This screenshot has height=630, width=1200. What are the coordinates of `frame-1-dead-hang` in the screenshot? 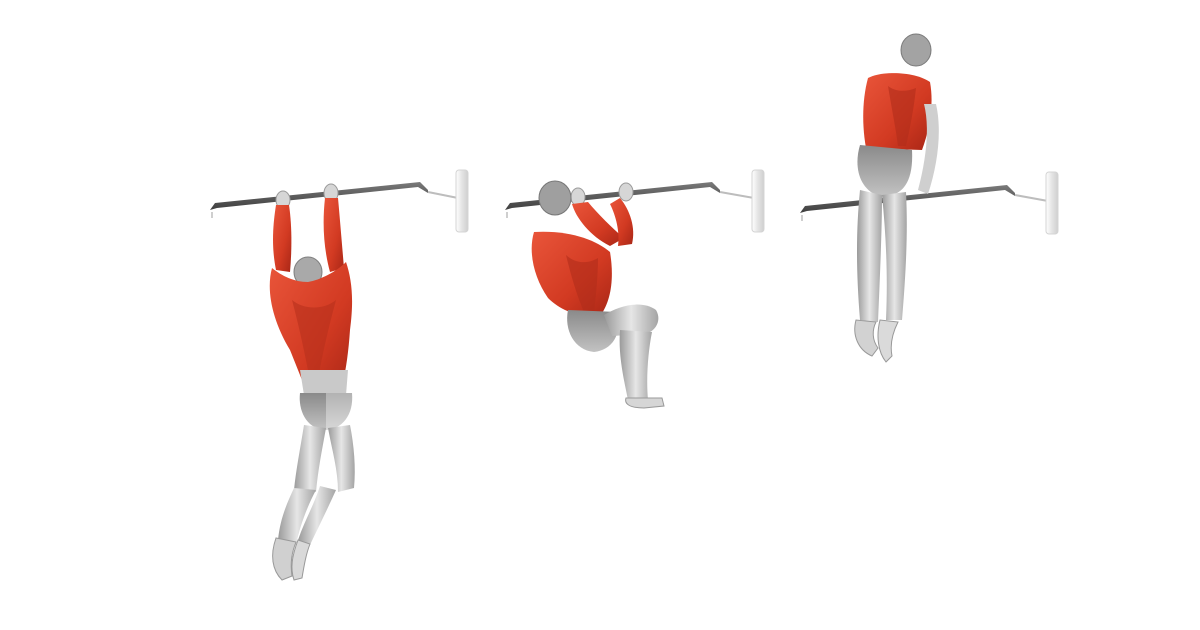 It's located at (339, 375).